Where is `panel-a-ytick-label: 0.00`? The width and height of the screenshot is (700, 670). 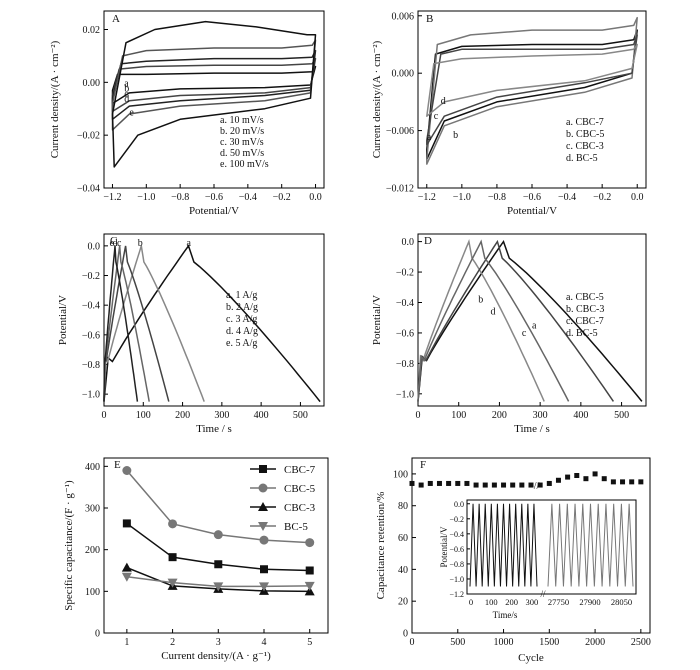
panel-a-ytick-label: 0.00 is located at coordinates (92, 83).